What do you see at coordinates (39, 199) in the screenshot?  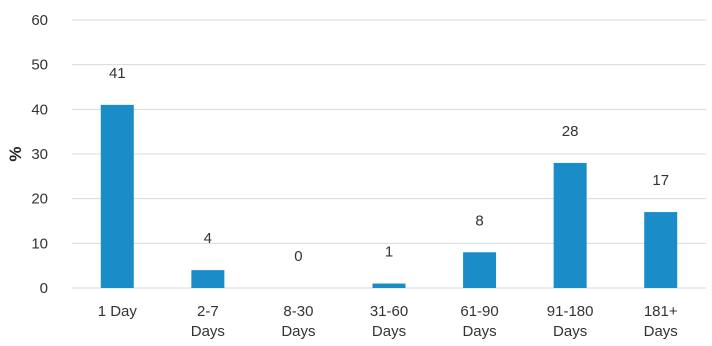 I see `y-tick-label: 20` at bounding box center [39, 199].